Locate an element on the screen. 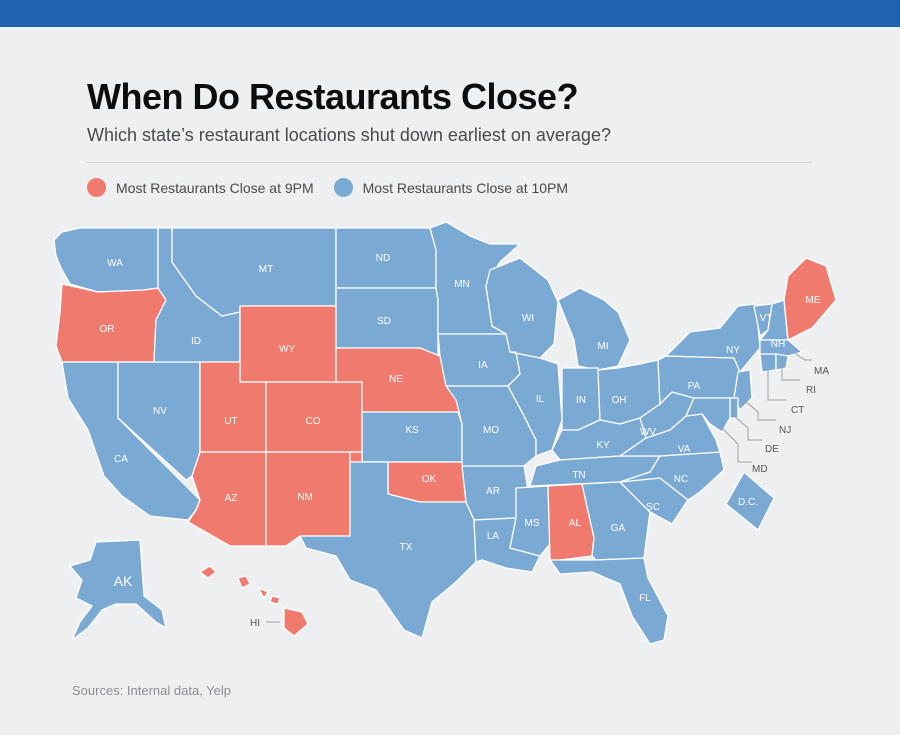  legend-label-10pm: Most Restaurants Close at 10PM is located at coordinates (465, 187).